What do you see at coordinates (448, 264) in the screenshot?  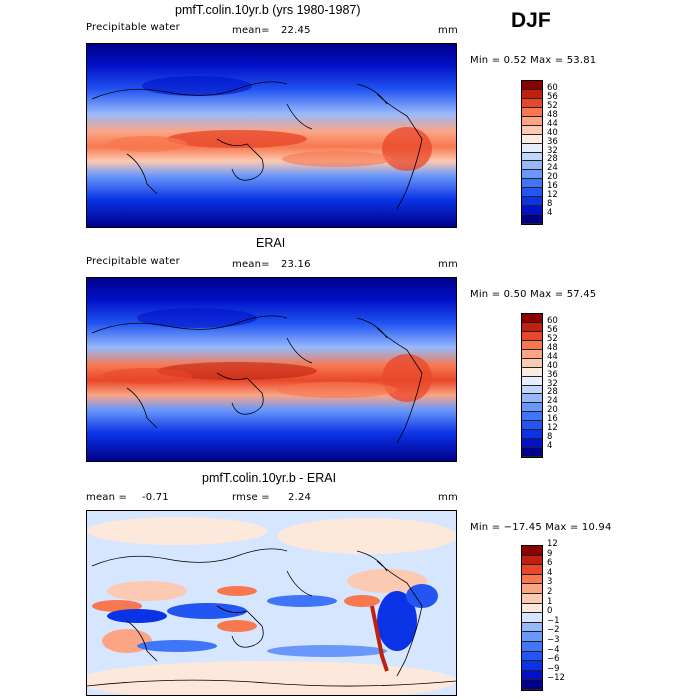 I see `panel-2-units: mm` at bounding box center [448, 264].